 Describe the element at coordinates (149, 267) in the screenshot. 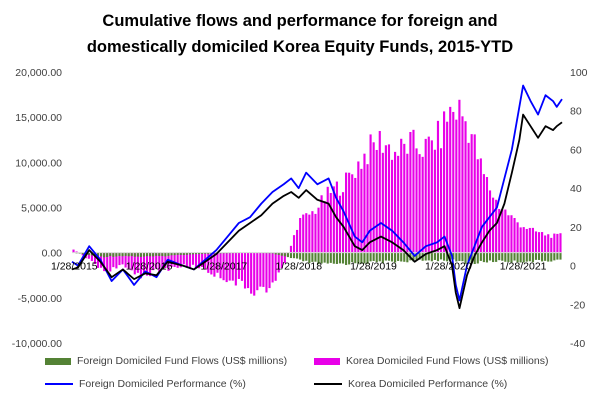

I see `x-tick-label: 1/28/2016` at that location.